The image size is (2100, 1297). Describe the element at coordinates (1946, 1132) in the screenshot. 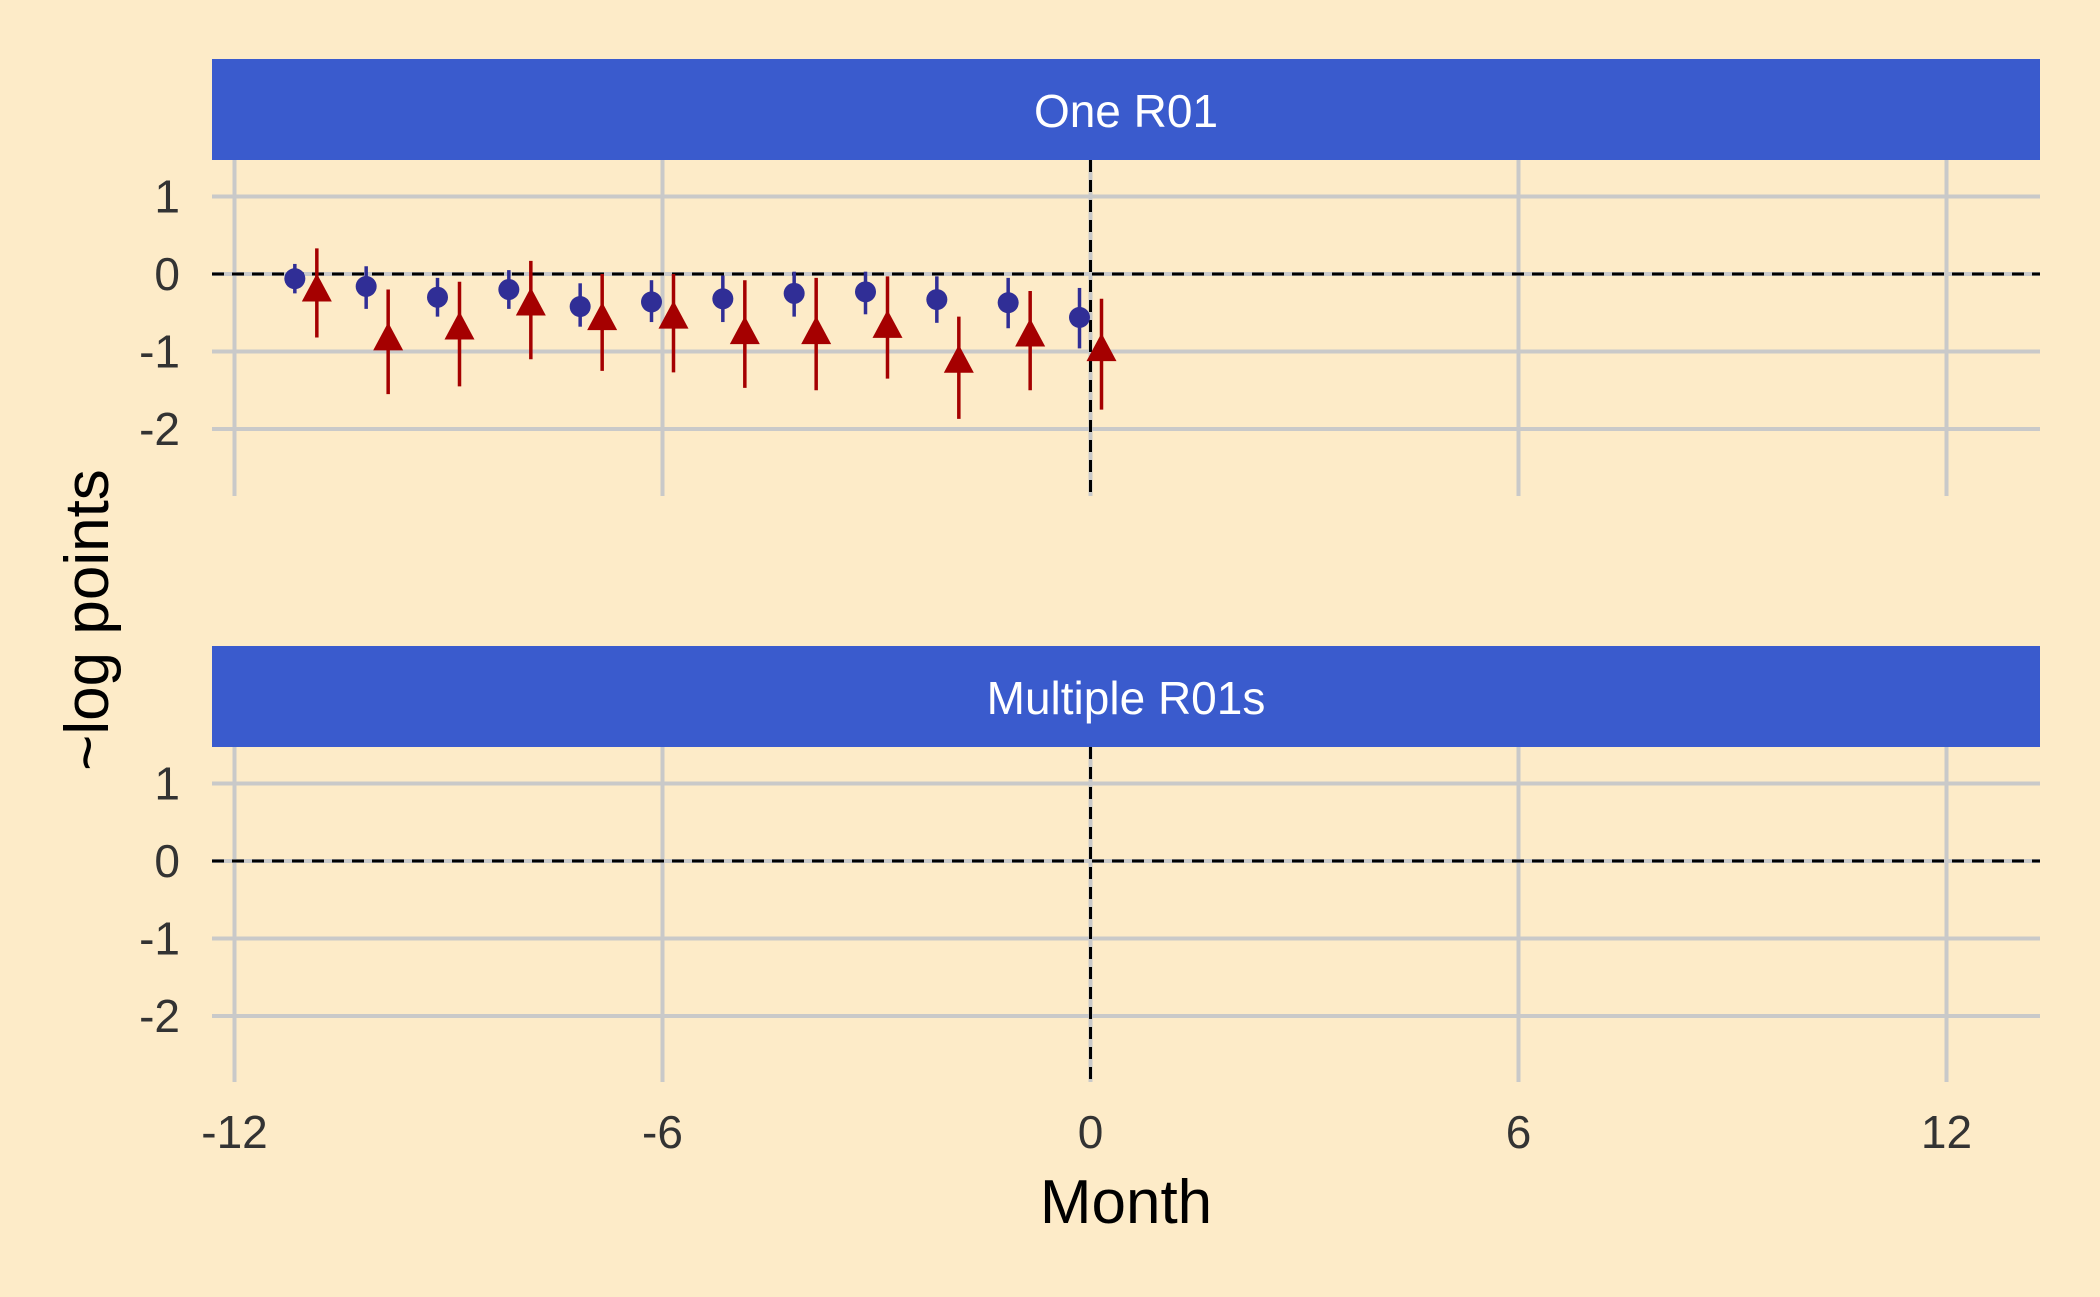

I see `x-tick-label: 12` at that location.